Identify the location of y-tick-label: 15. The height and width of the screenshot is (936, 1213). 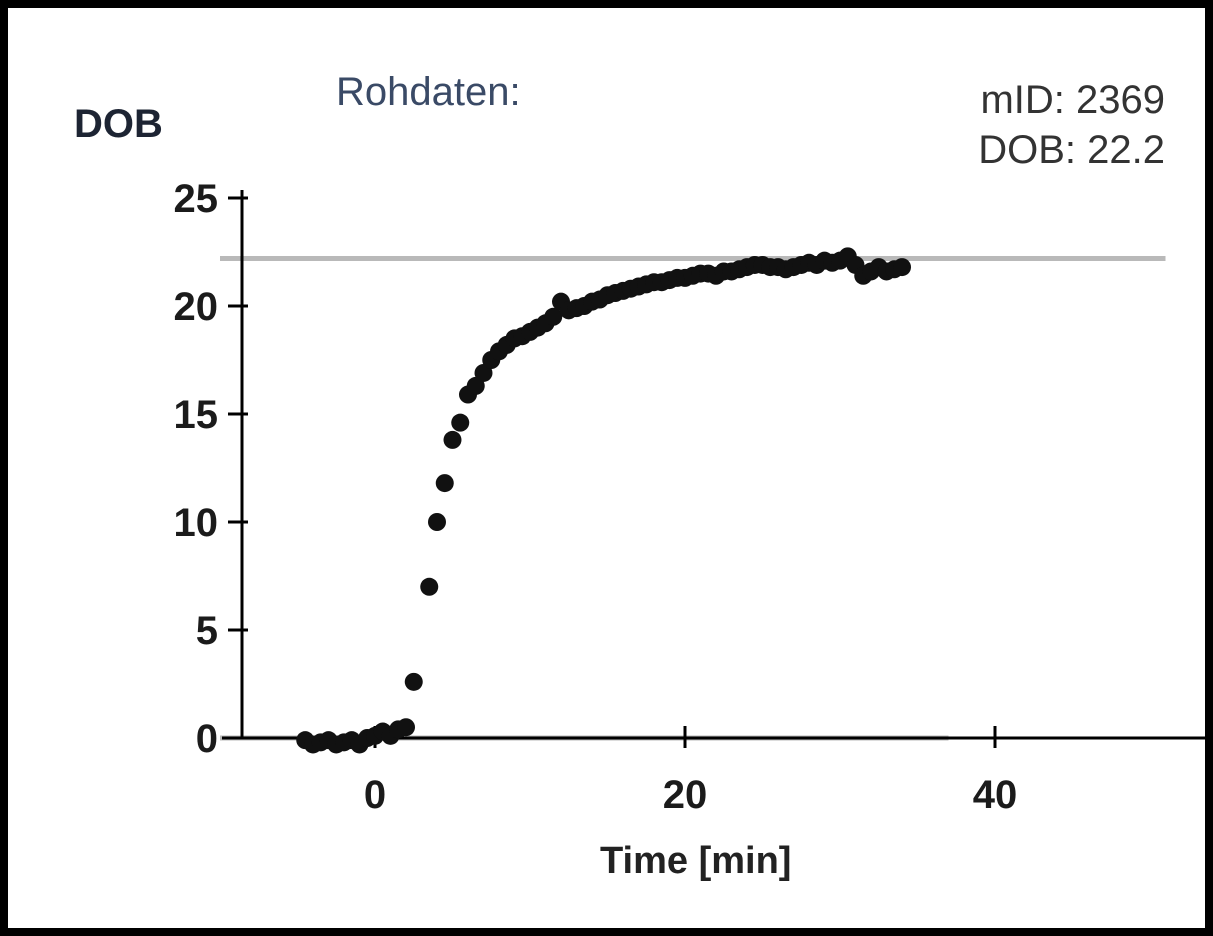
(196, 415).